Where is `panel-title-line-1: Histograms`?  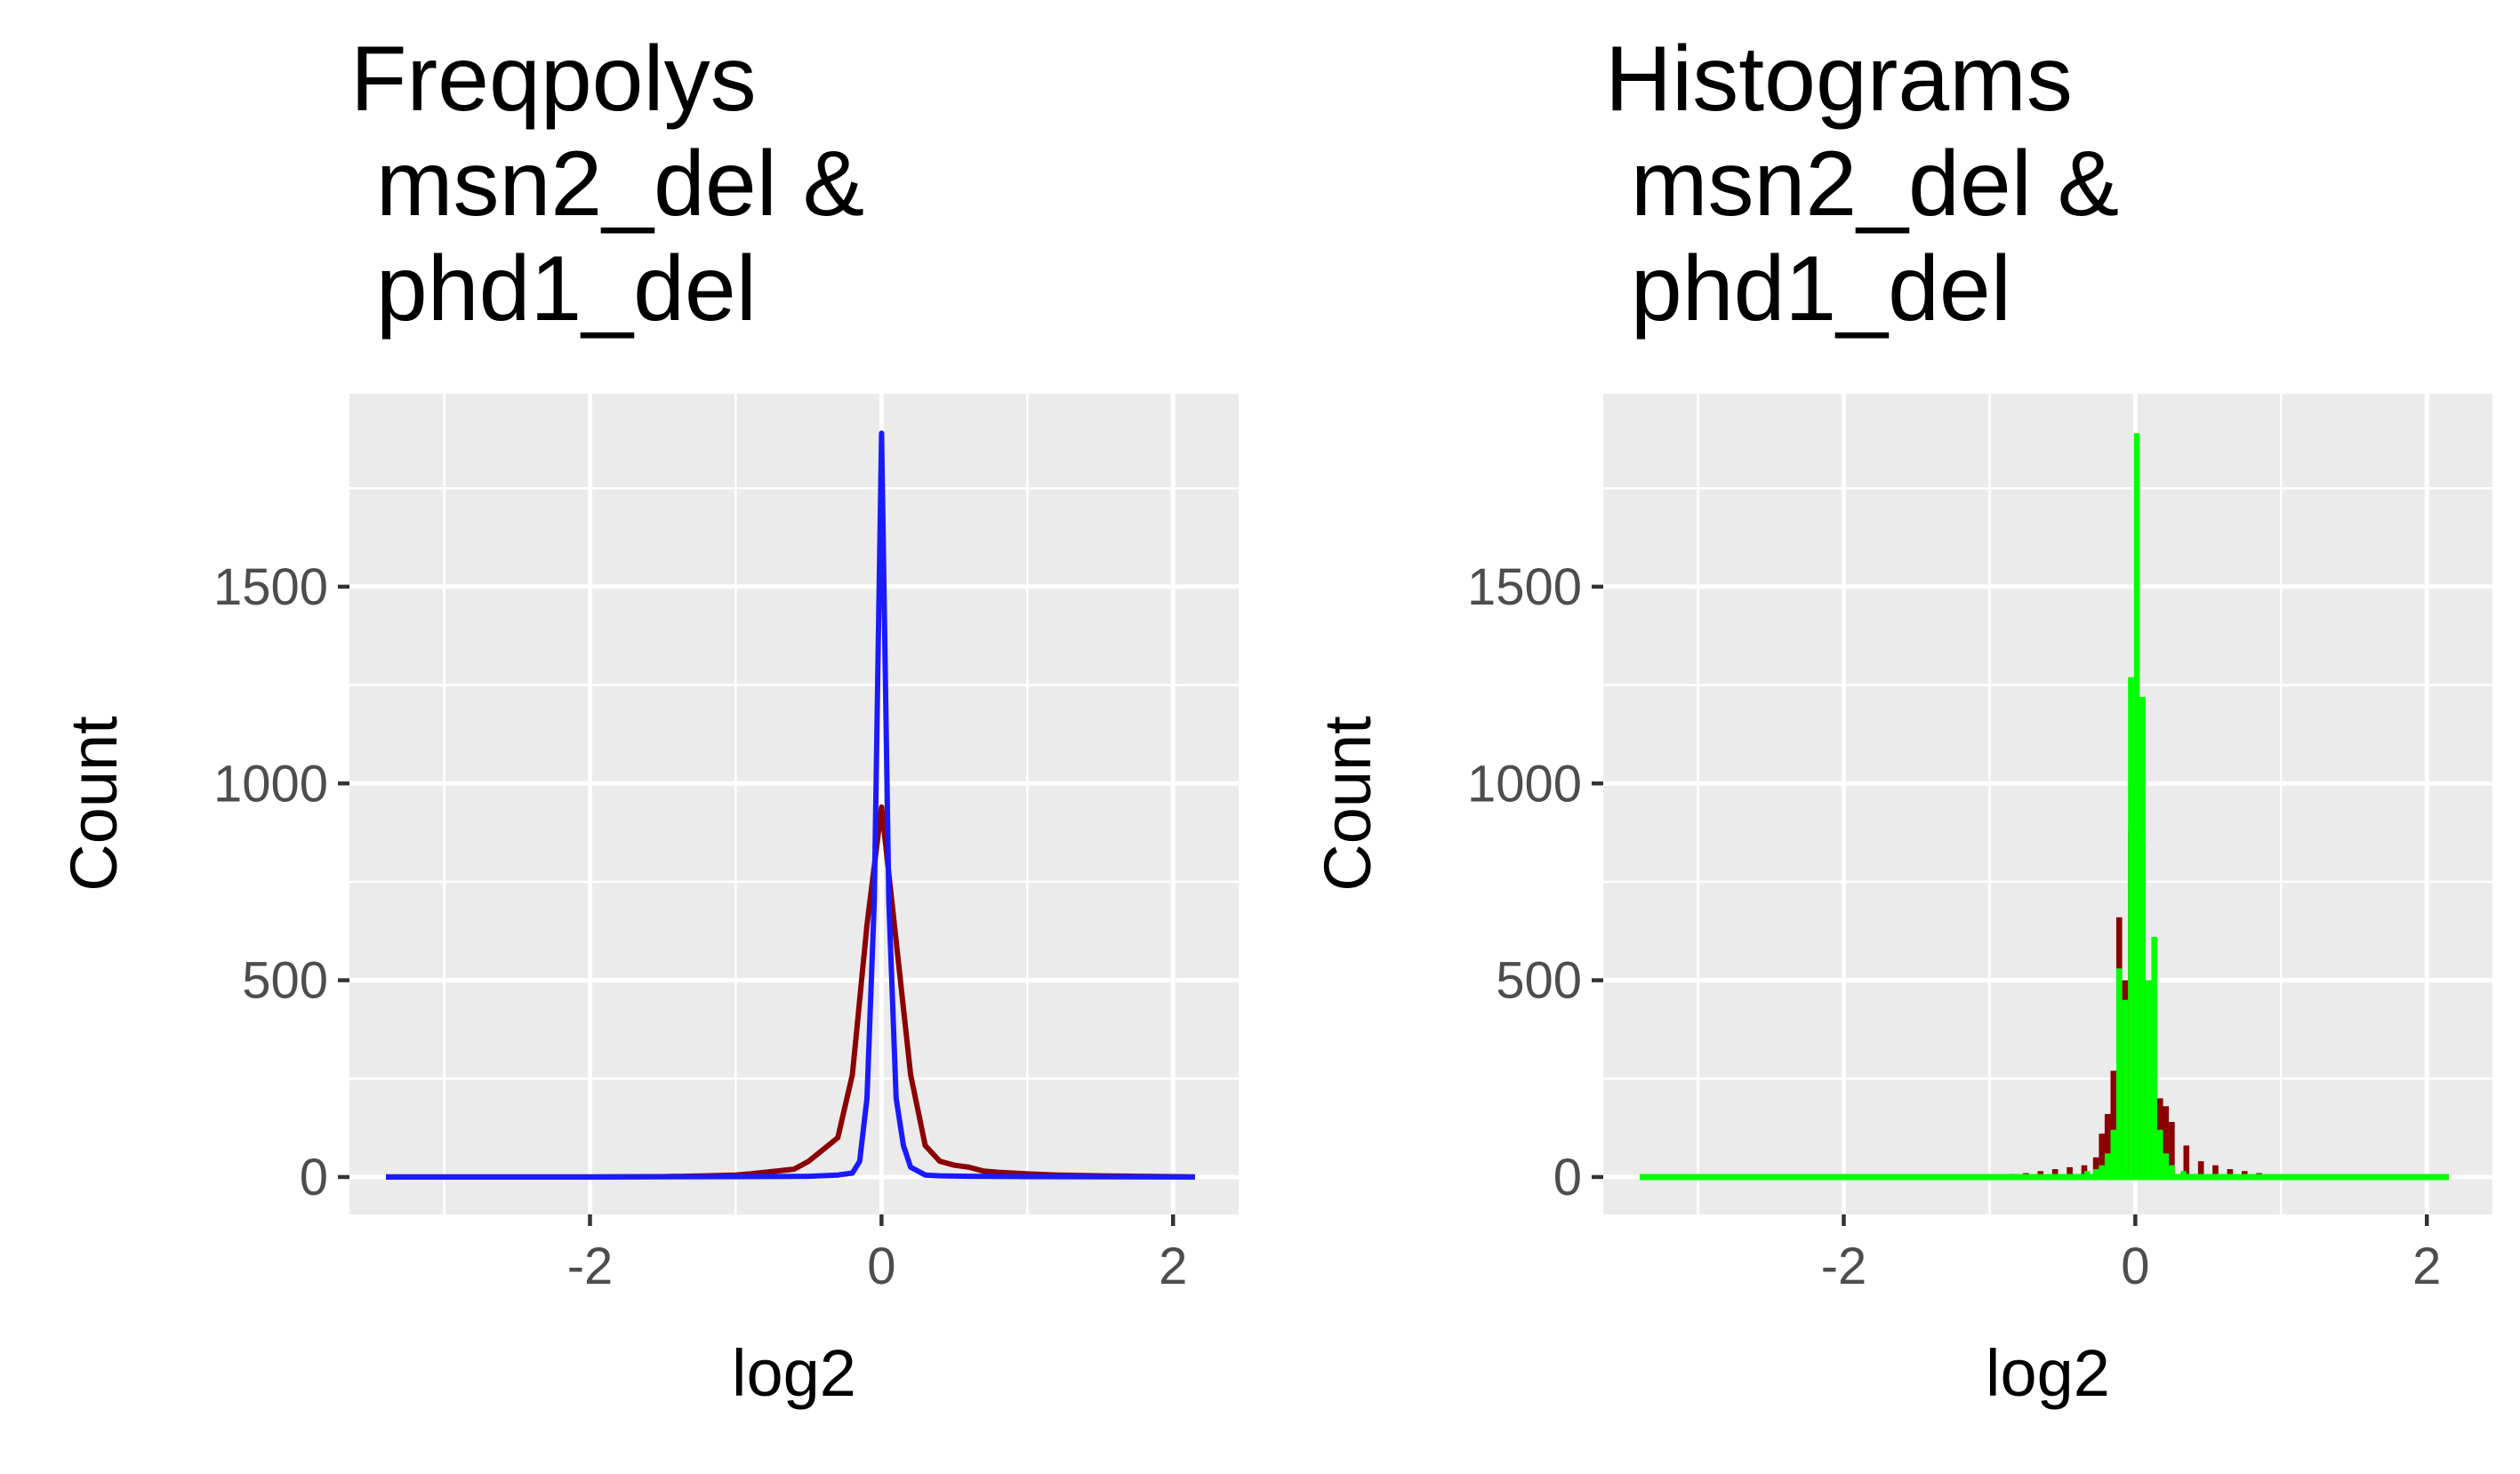 panel-title-line-1: Histograms is located at coordinates (1839, 79).